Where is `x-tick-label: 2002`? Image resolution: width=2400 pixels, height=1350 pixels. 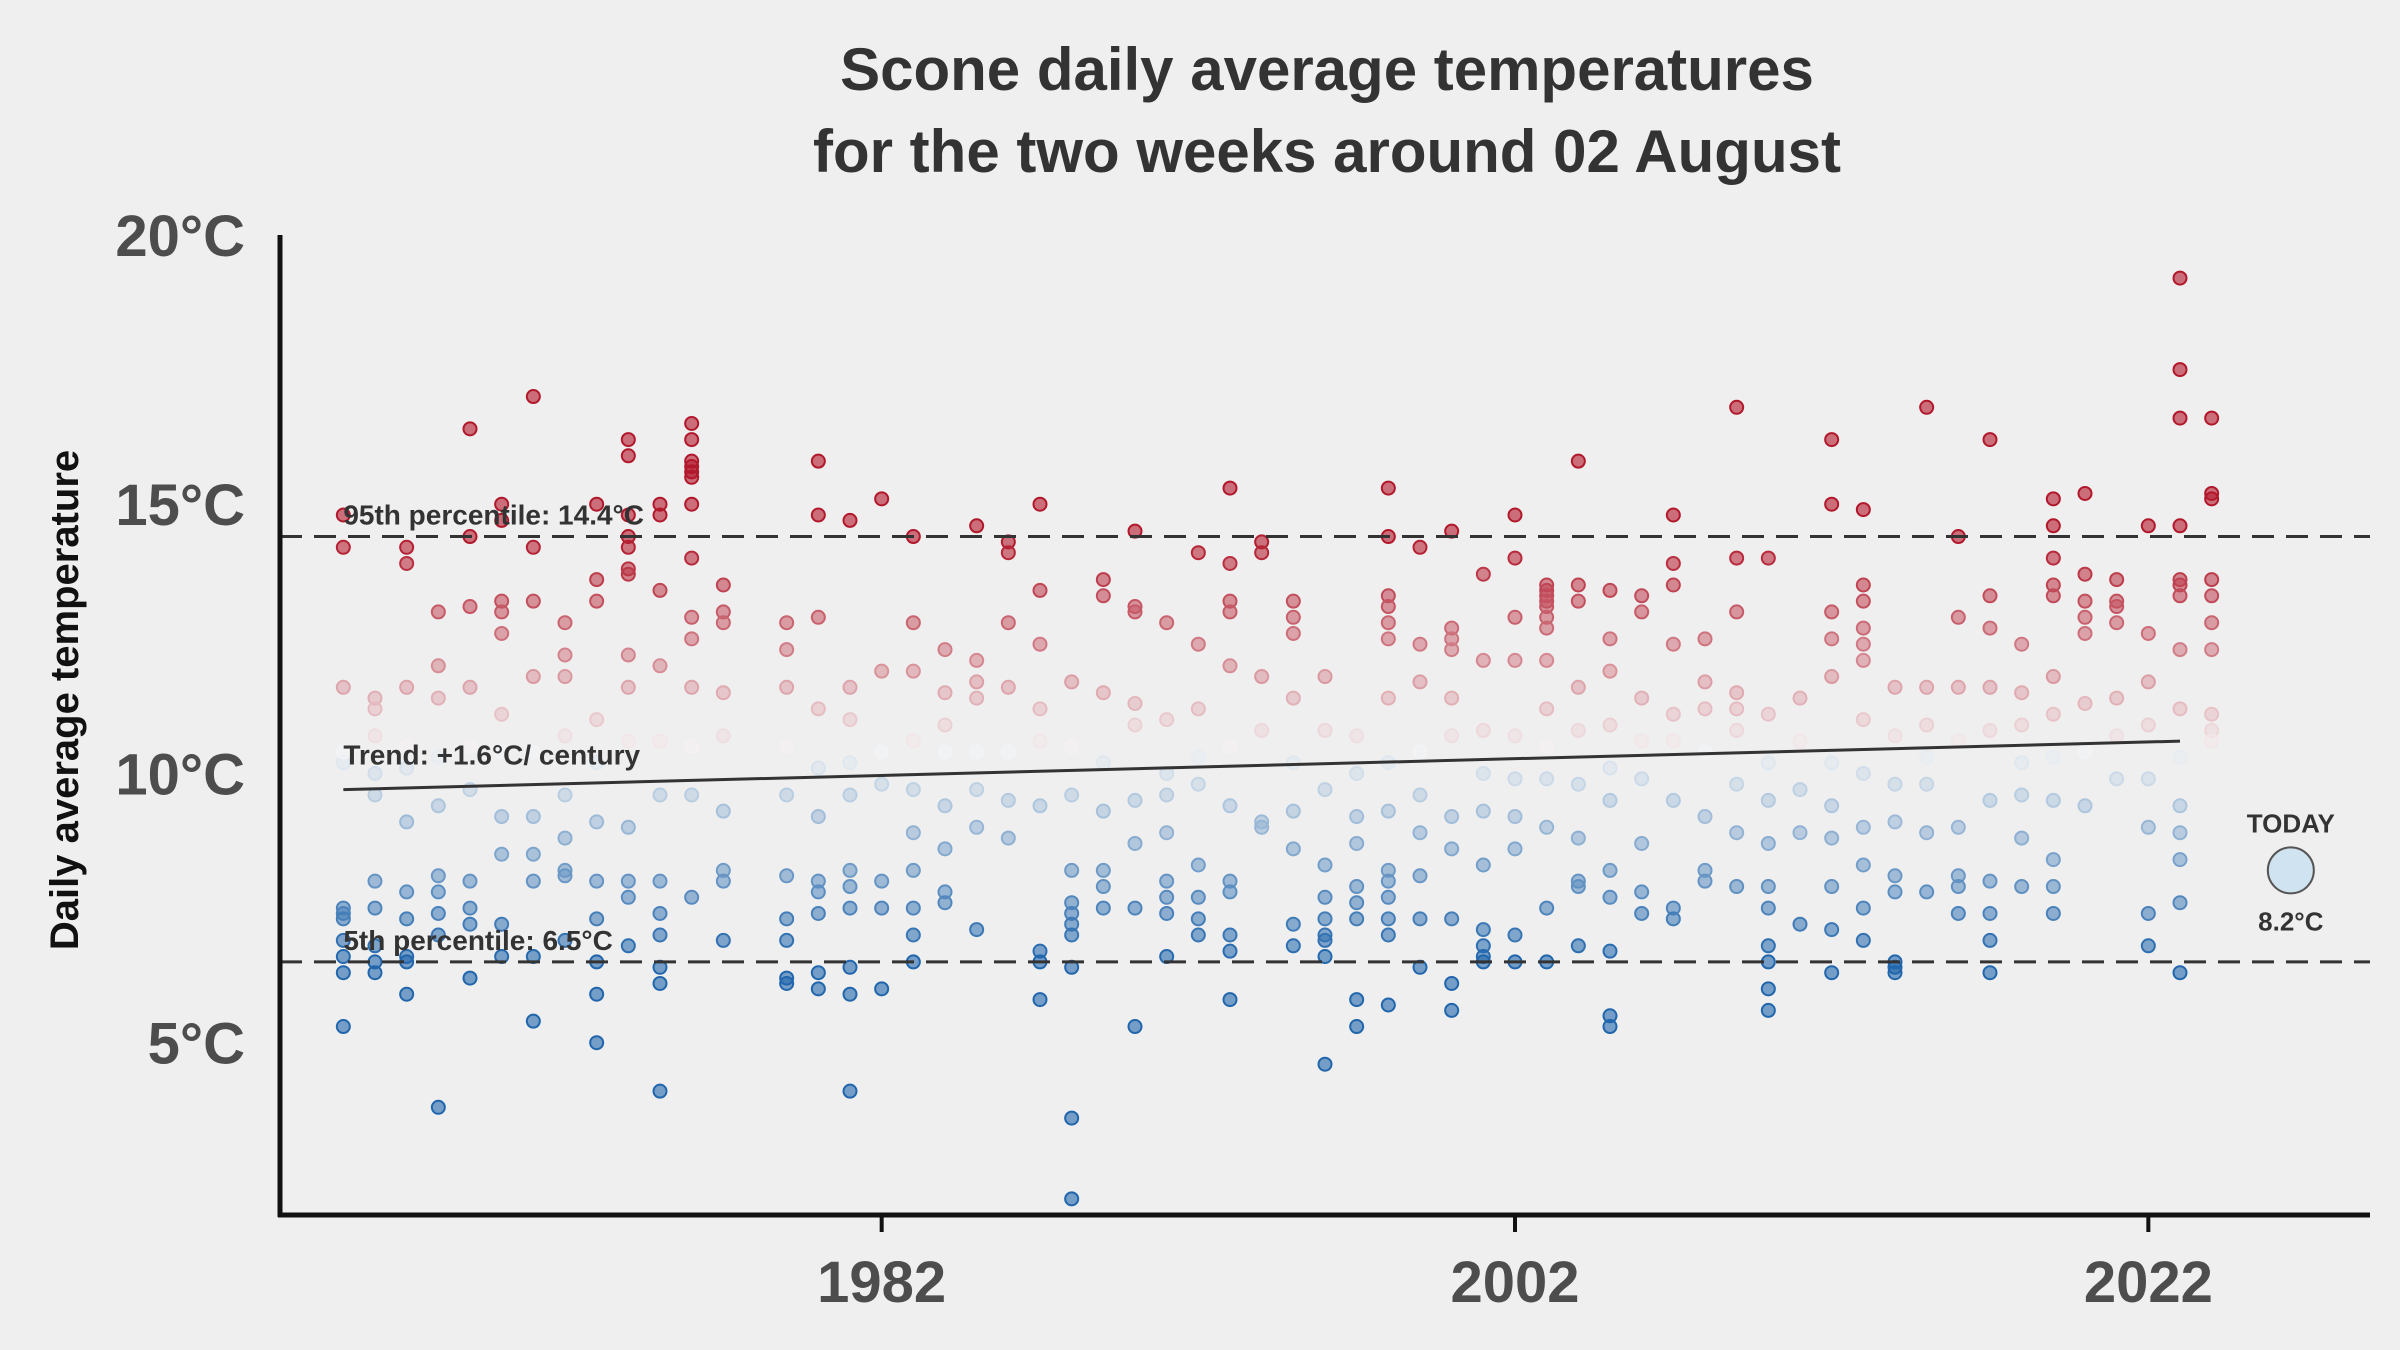
x-tick-label: 2002 is located at coordinates (1514, 1282).